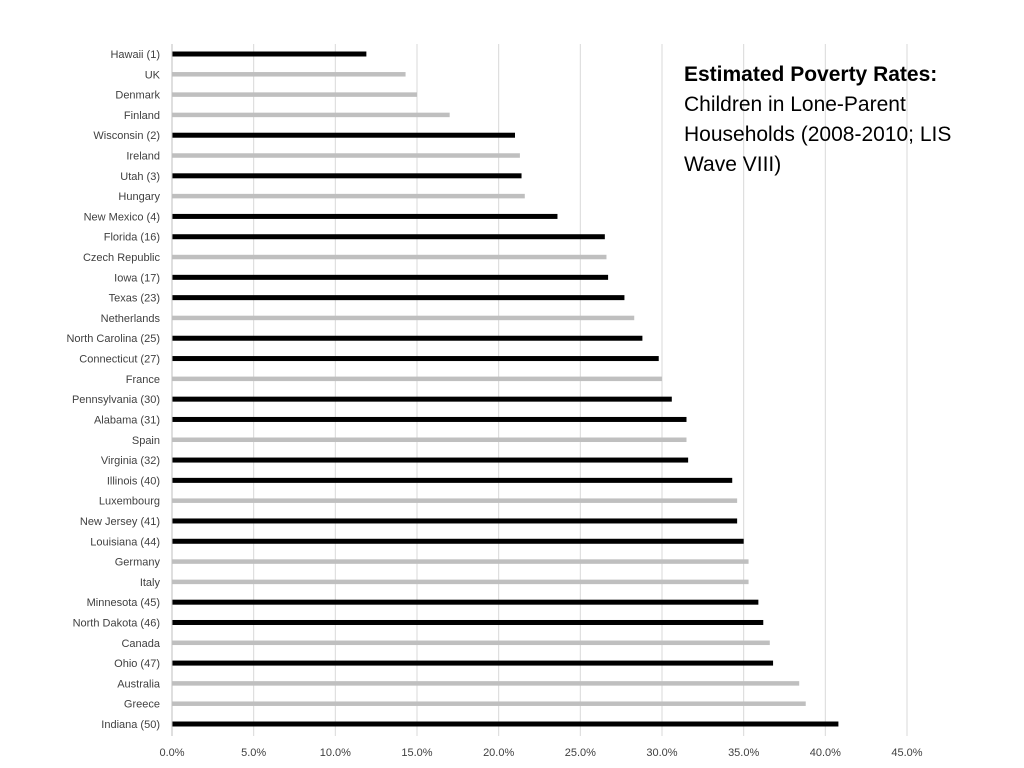 The height and width of the screenshot is (768, 1024). Describe the element at coordinates (153, 75) in the screenshot. I see `category-label: UK` at that location.